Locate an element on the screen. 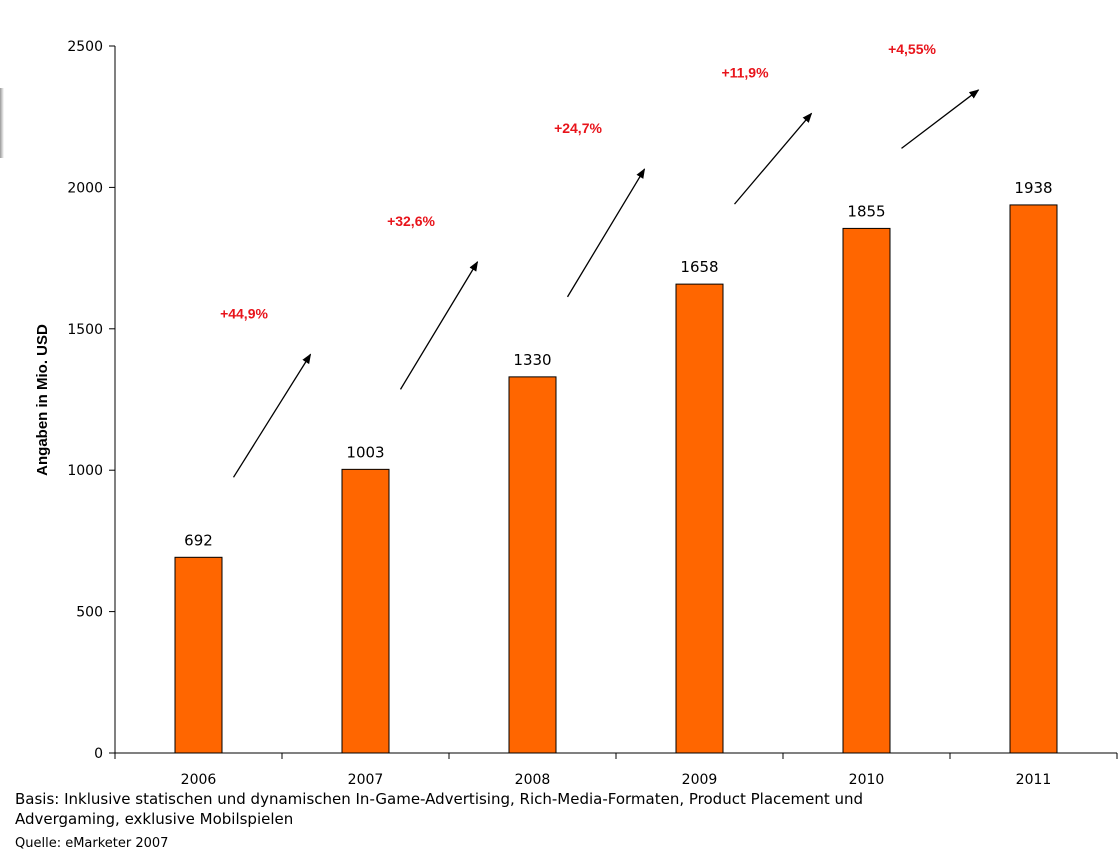  growth-label-2010: +11,9% is located at coordinates (745, 72).